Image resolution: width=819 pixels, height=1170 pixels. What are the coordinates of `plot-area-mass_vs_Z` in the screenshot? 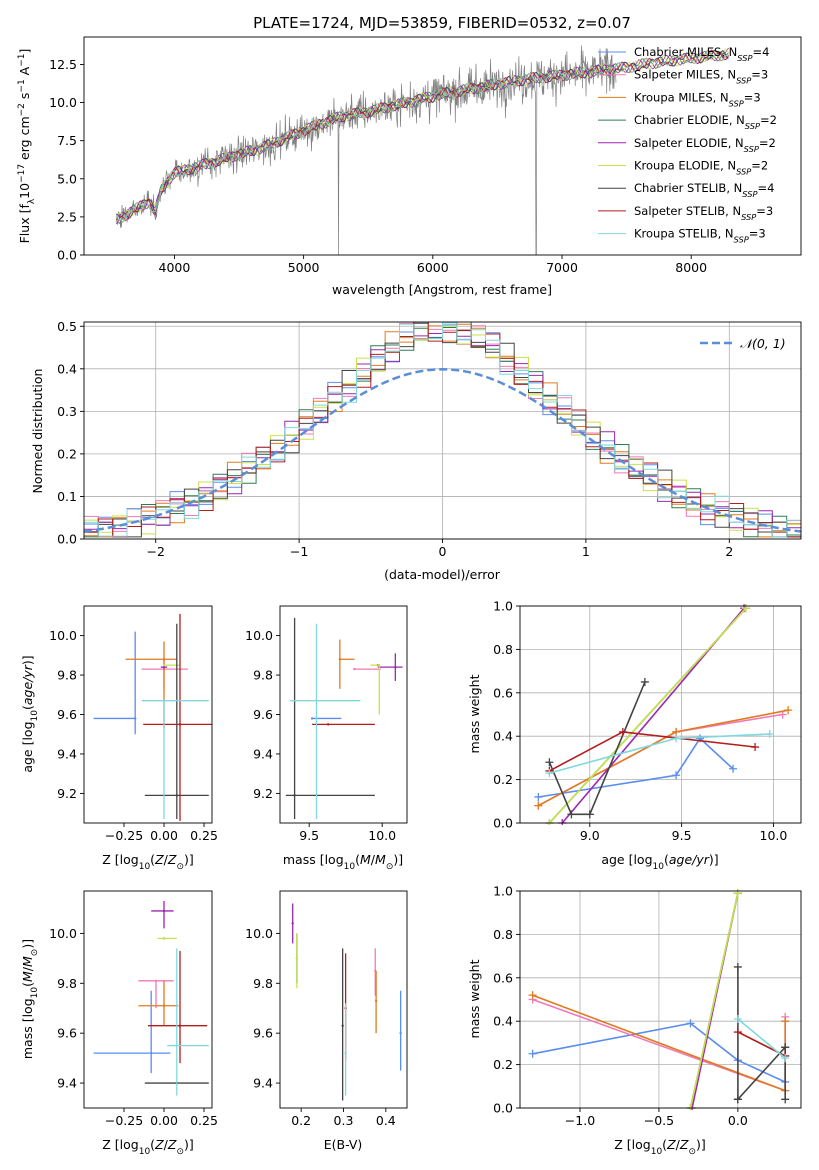 It's located at (151, 998).